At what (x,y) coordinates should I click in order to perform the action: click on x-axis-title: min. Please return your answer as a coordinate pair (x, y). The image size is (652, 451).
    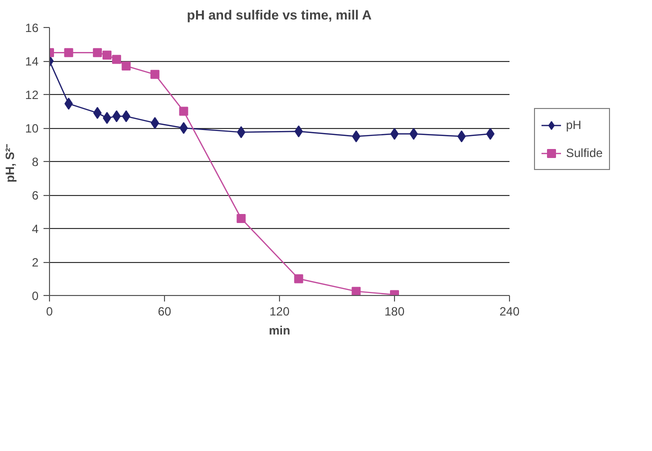
    Looking at the image, I should click on (279, 331).